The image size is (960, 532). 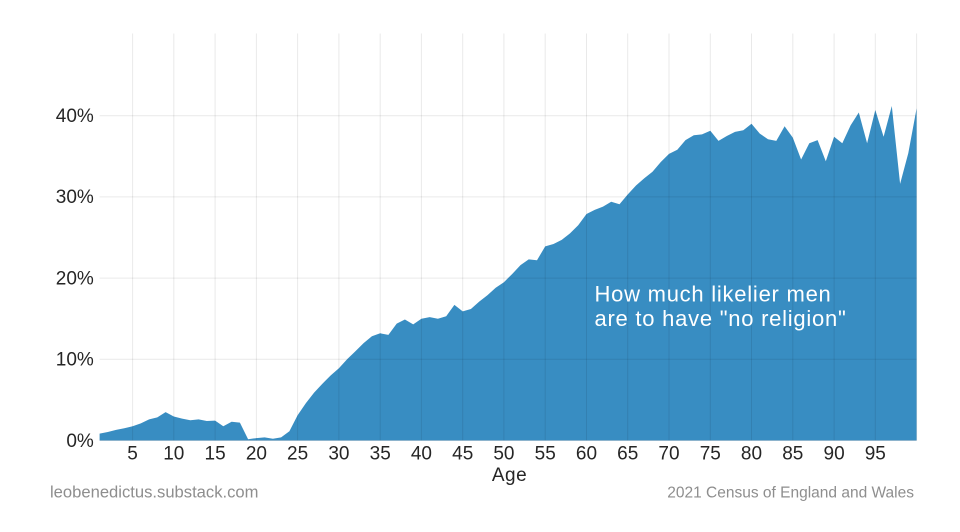 What do you see at coordinates (503, 453) in the screenshot?
I see `svg-text: 50` at bounding box center [503, 453].